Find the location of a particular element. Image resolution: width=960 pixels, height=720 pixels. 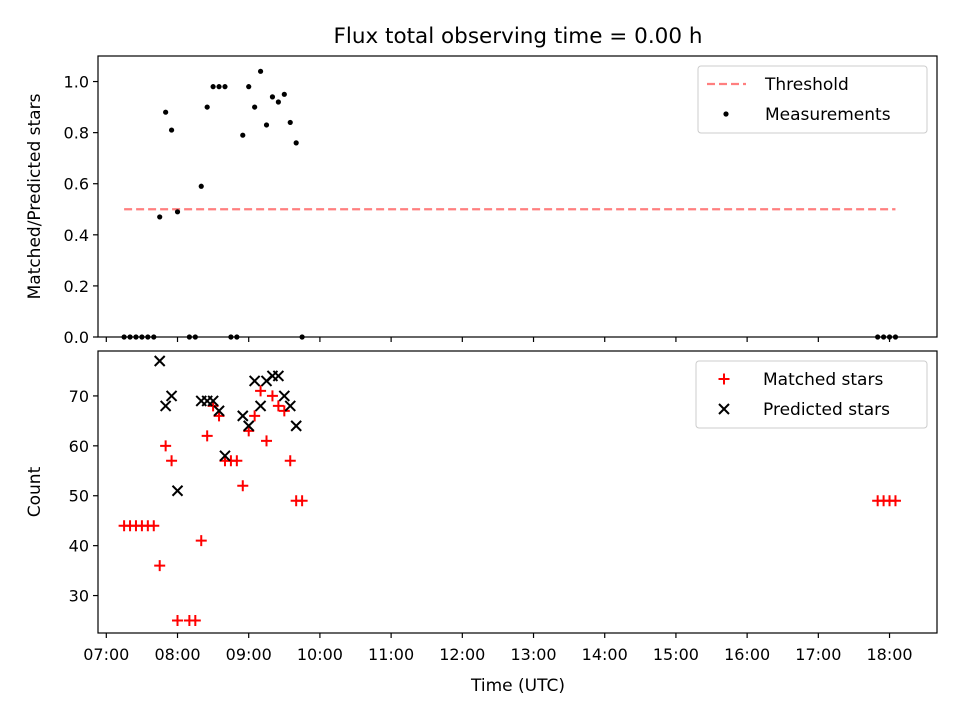

y-tick-label: 0.8 is located at coordinates (76, 133).